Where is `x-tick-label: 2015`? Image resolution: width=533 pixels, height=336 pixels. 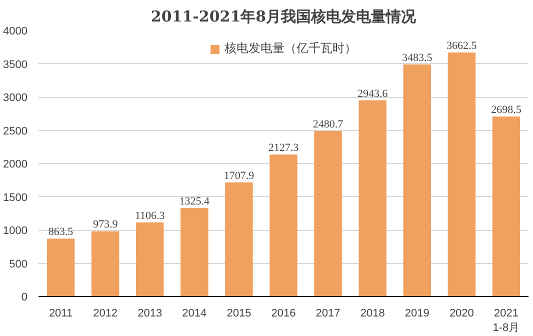
x-tick-label: 2015 is located at coordinates (239, 314).